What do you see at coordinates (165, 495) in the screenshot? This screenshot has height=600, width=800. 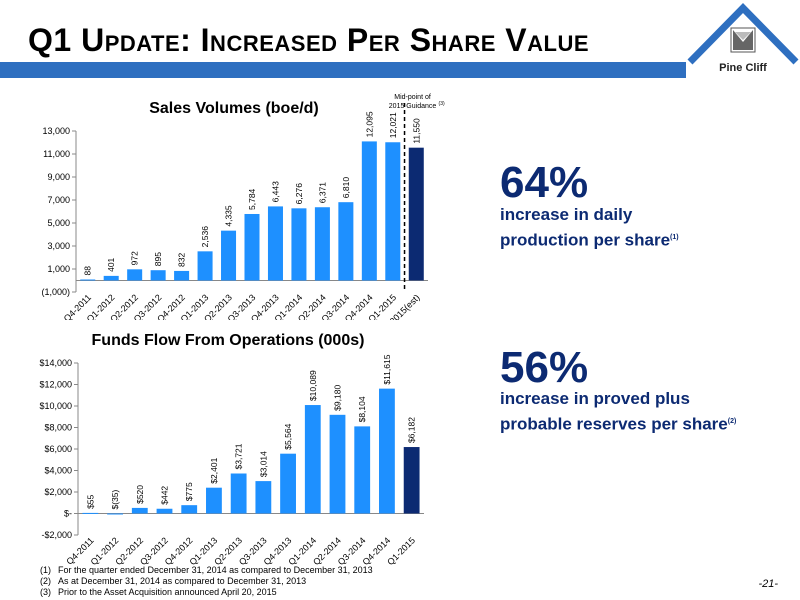 I see `data-label: $442` at bounding box center [165, 495].